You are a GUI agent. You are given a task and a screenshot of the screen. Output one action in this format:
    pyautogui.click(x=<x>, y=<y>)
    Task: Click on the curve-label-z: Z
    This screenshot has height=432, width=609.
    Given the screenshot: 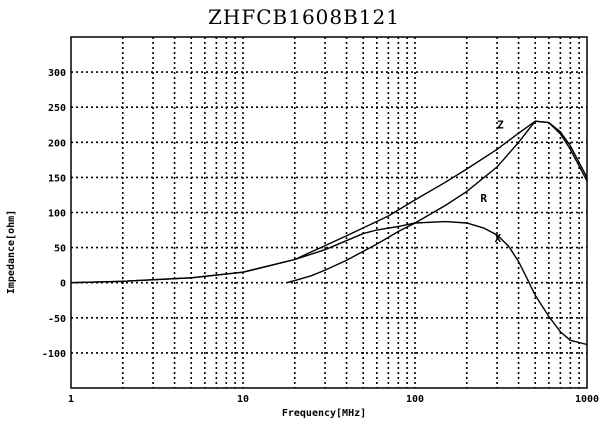 What is the action you would take?
    pyautogui.click(x=500, y=124)
    